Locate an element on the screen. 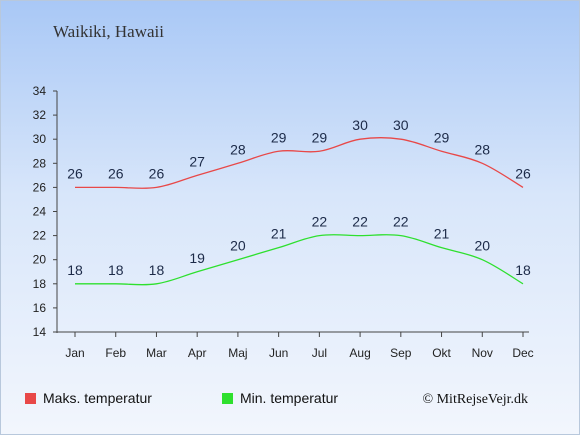  x-tick-label: Aug is located at coordinates (359, 353).